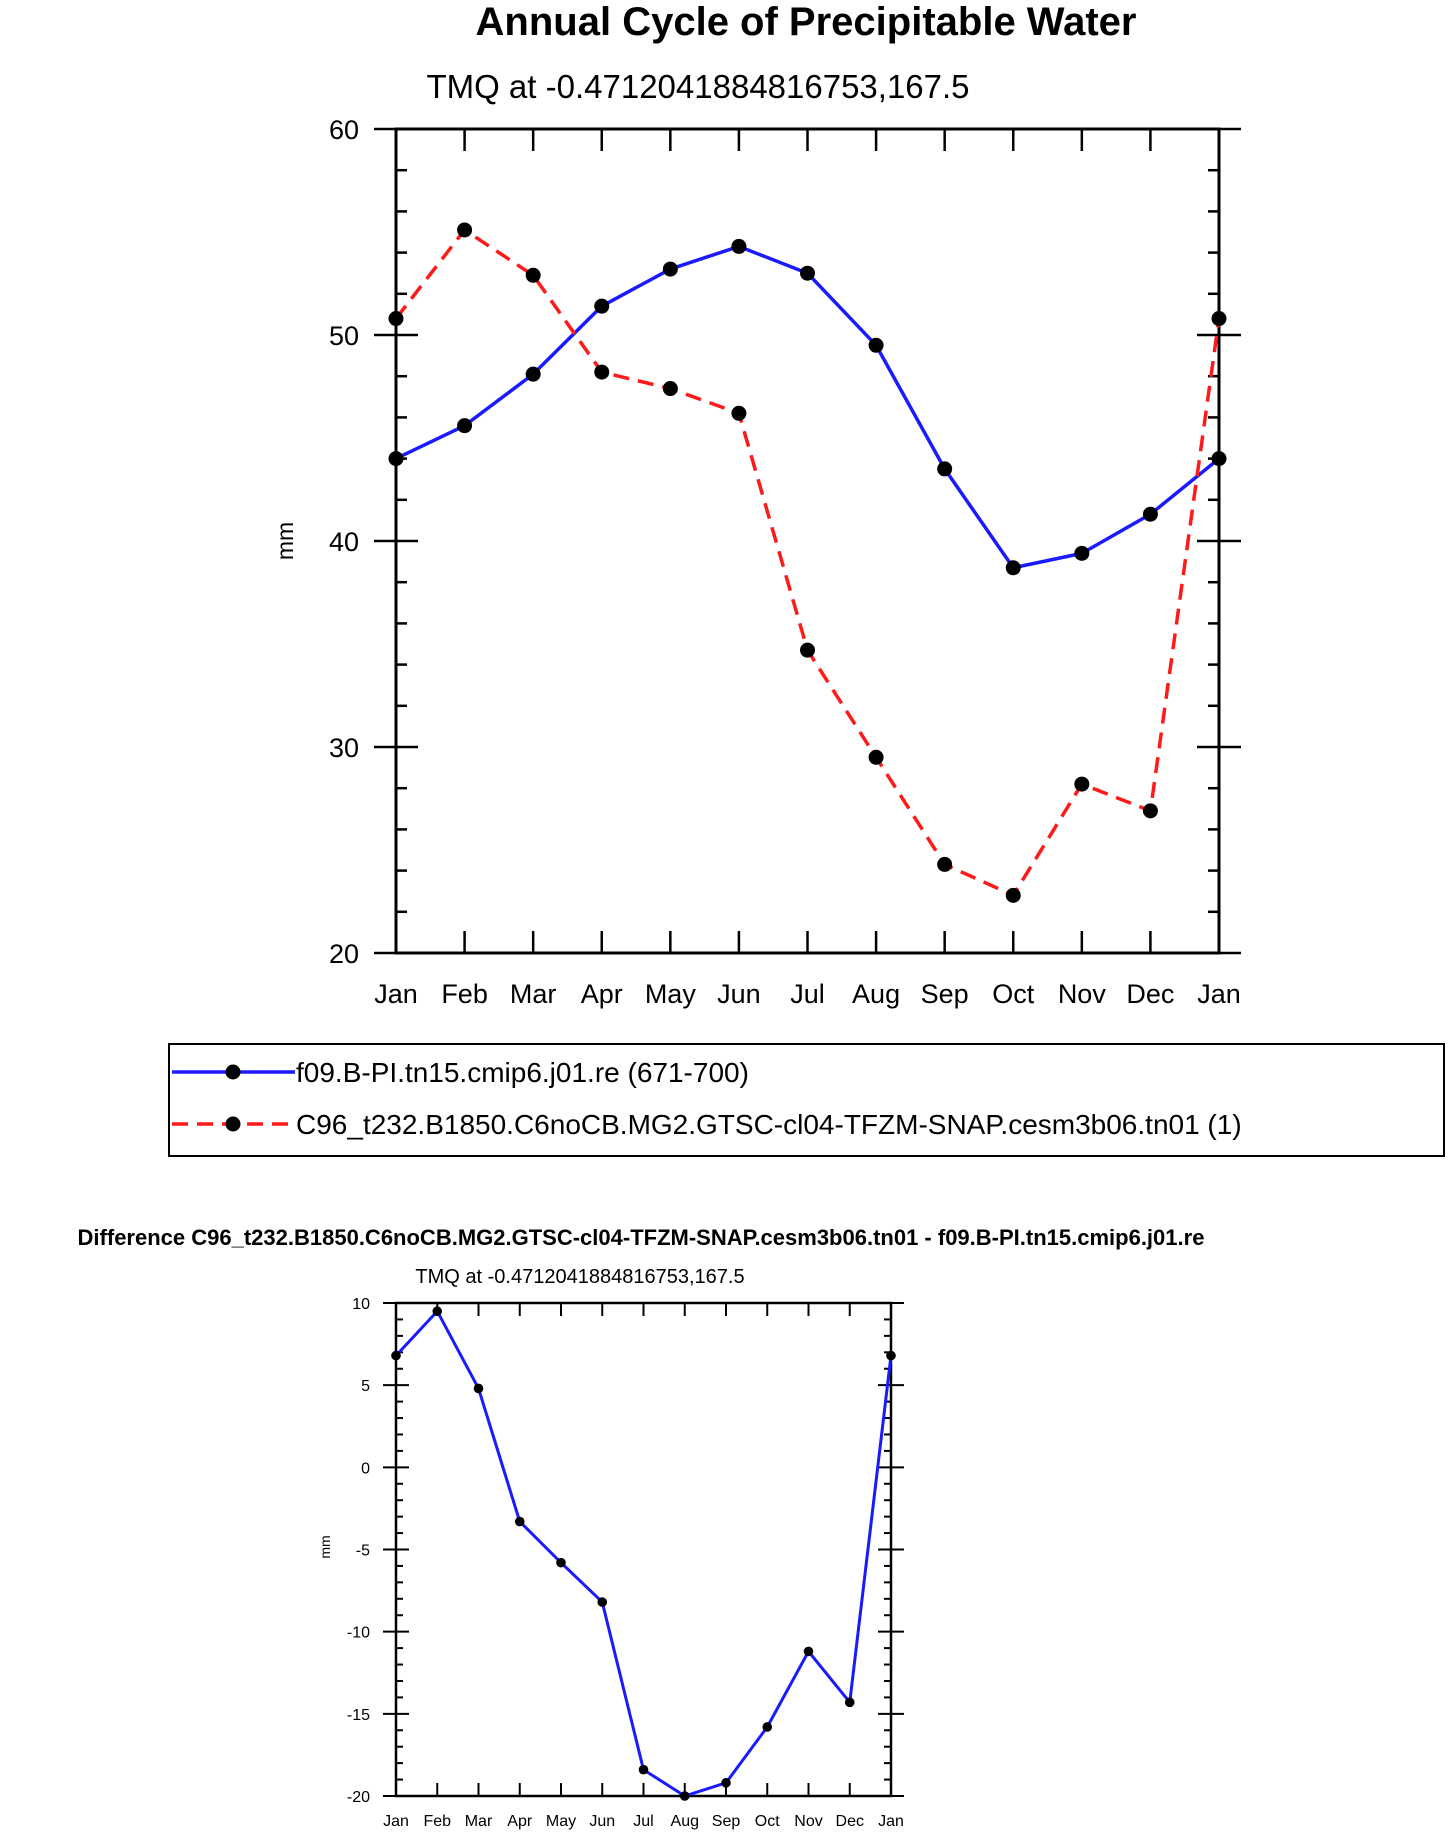  I want to click on legend-entry-blue: f09.B-PI.tn15.cmip6.j01.re (671-700), so click(460, 1072).